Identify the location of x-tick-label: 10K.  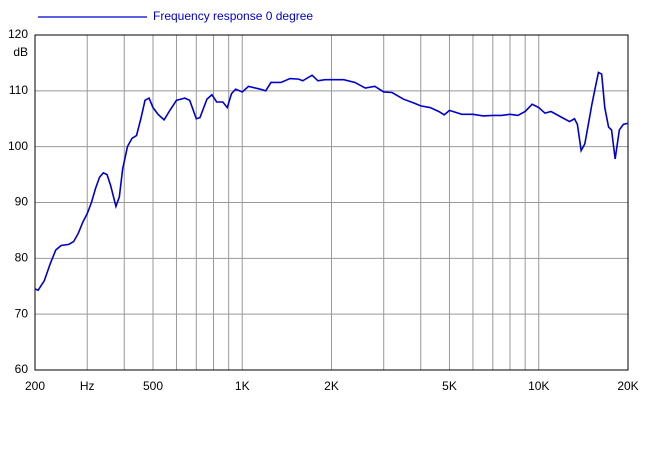
(538, 386).